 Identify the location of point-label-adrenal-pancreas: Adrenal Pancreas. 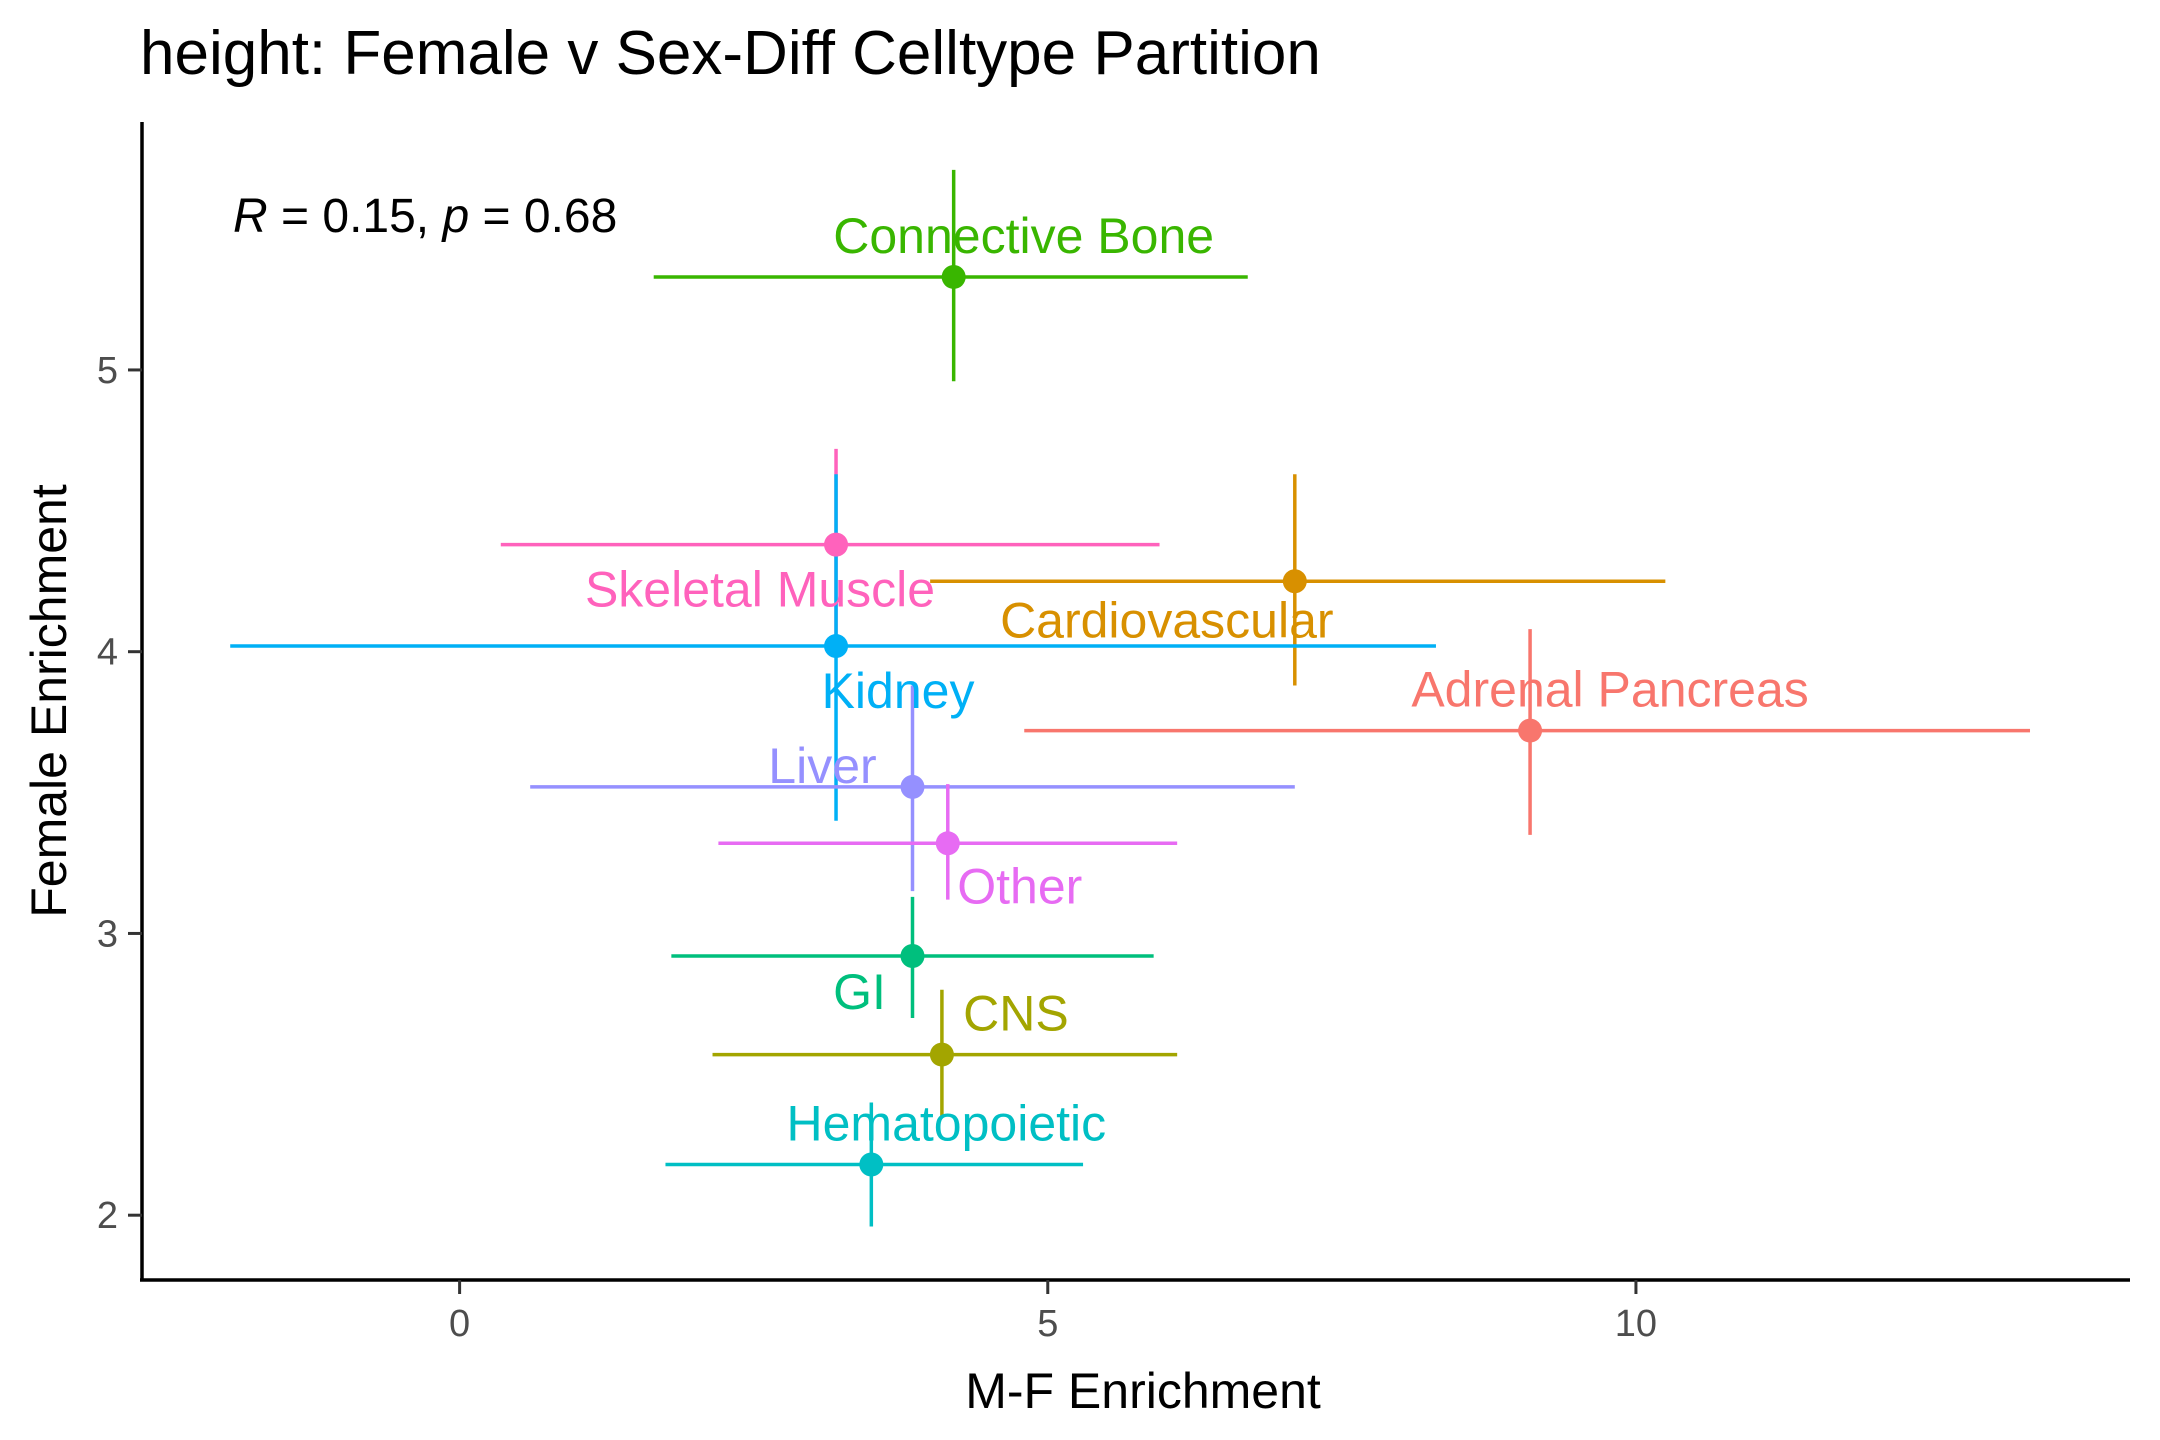
(1609, 690).